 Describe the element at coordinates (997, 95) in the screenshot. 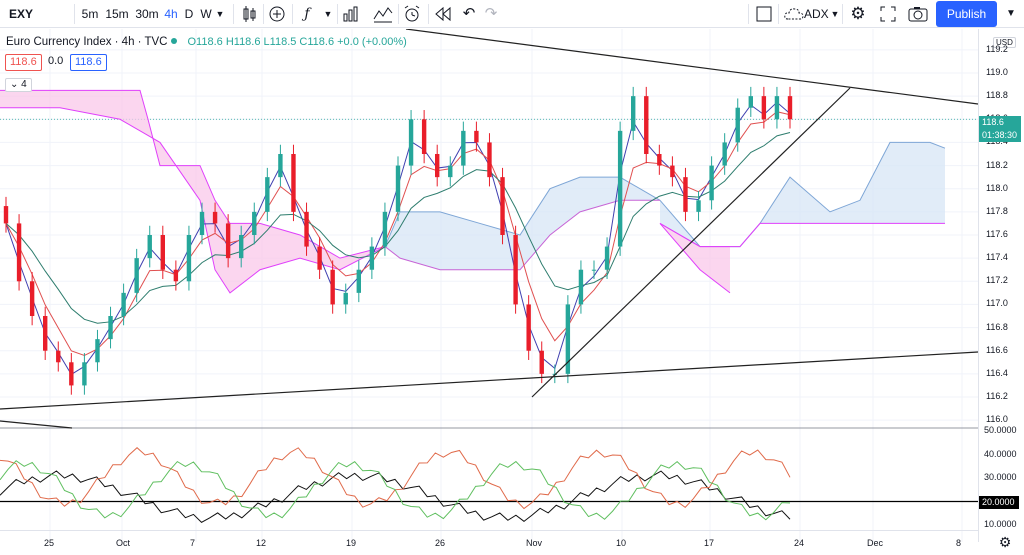

I see `price-tick-label: 118.8` at that location.